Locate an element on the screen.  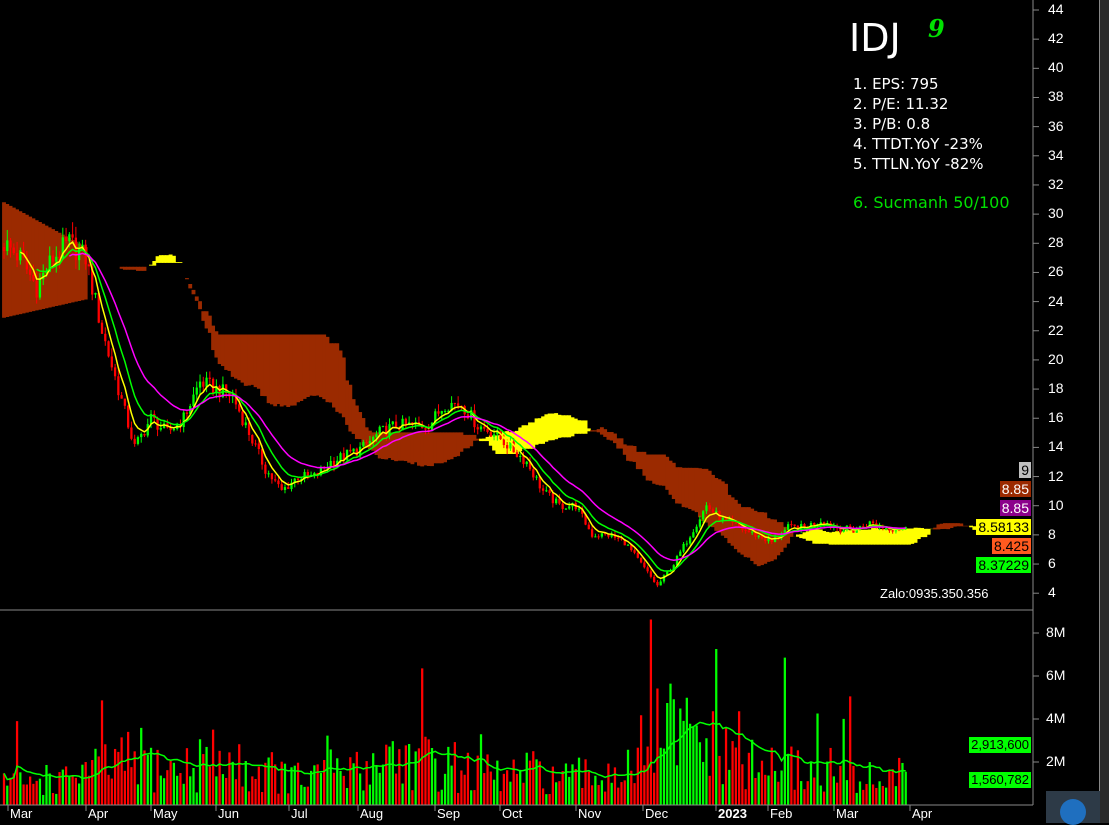
volume-tag: 1,560,782 is located at coordinates (1000, 780).